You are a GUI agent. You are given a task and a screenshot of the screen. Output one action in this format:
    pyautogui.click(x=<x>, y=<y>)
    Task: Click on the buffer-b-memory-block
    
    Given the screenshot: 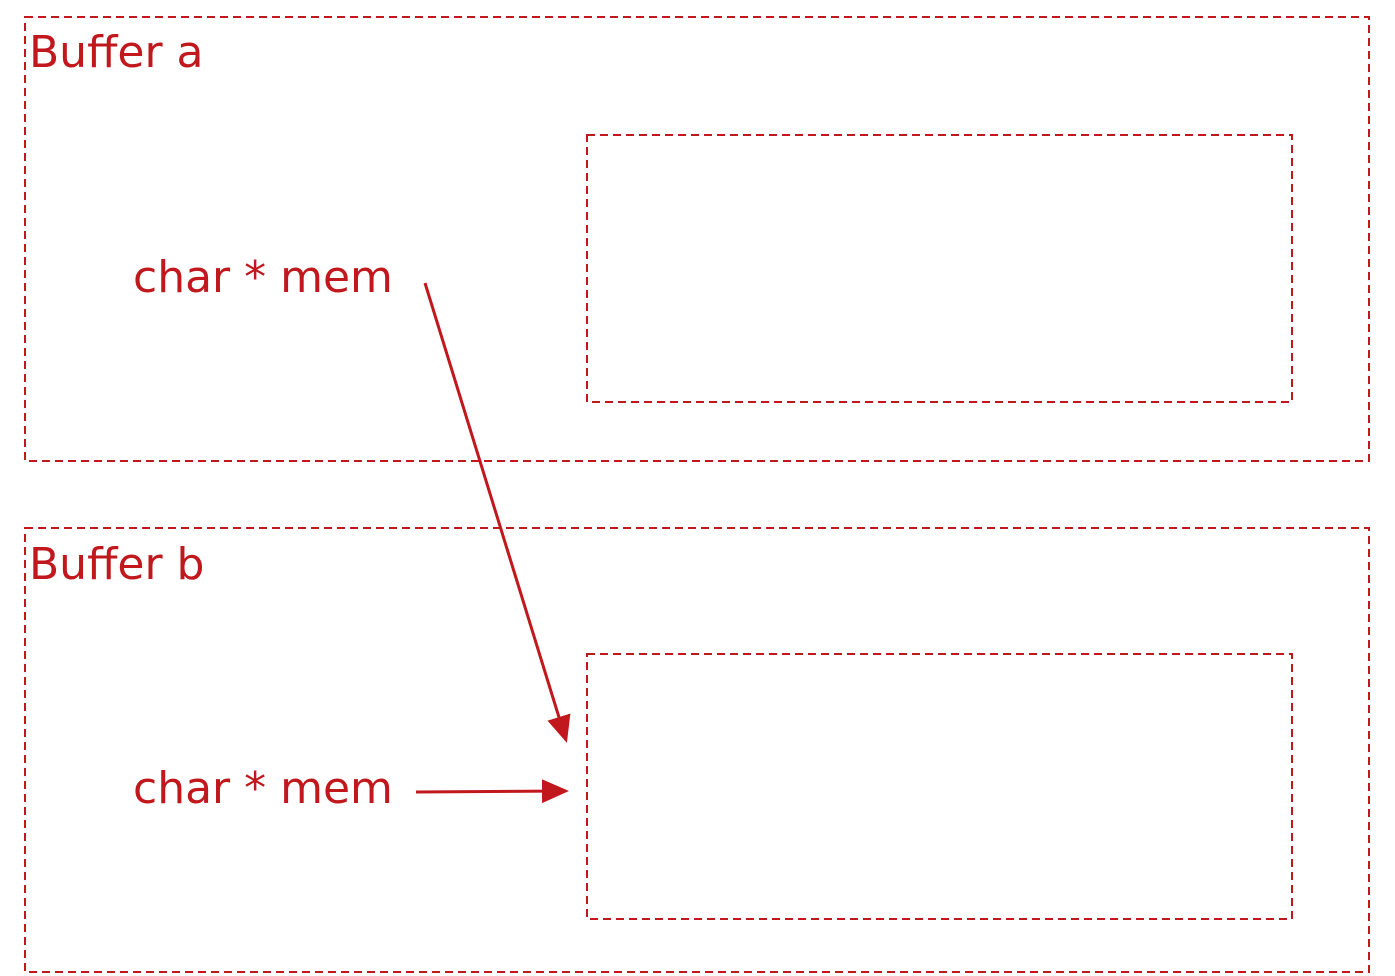 What is the action you would take?
    pyautogui.click(x=939, y=786)
    